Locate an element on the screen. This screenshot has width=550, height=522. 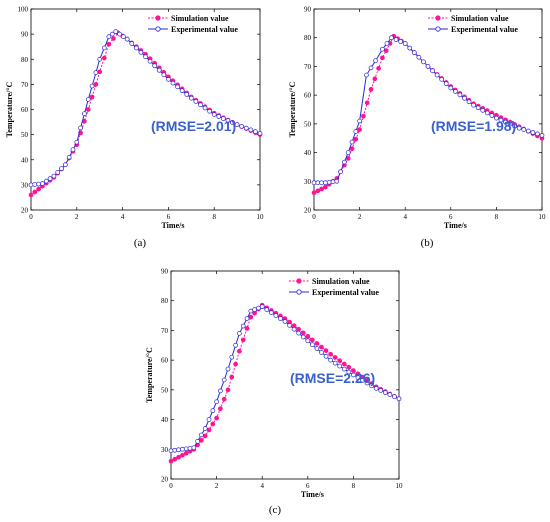
rmse-annotation: (RMSE=2.26) is located at coordinates (332, 378).